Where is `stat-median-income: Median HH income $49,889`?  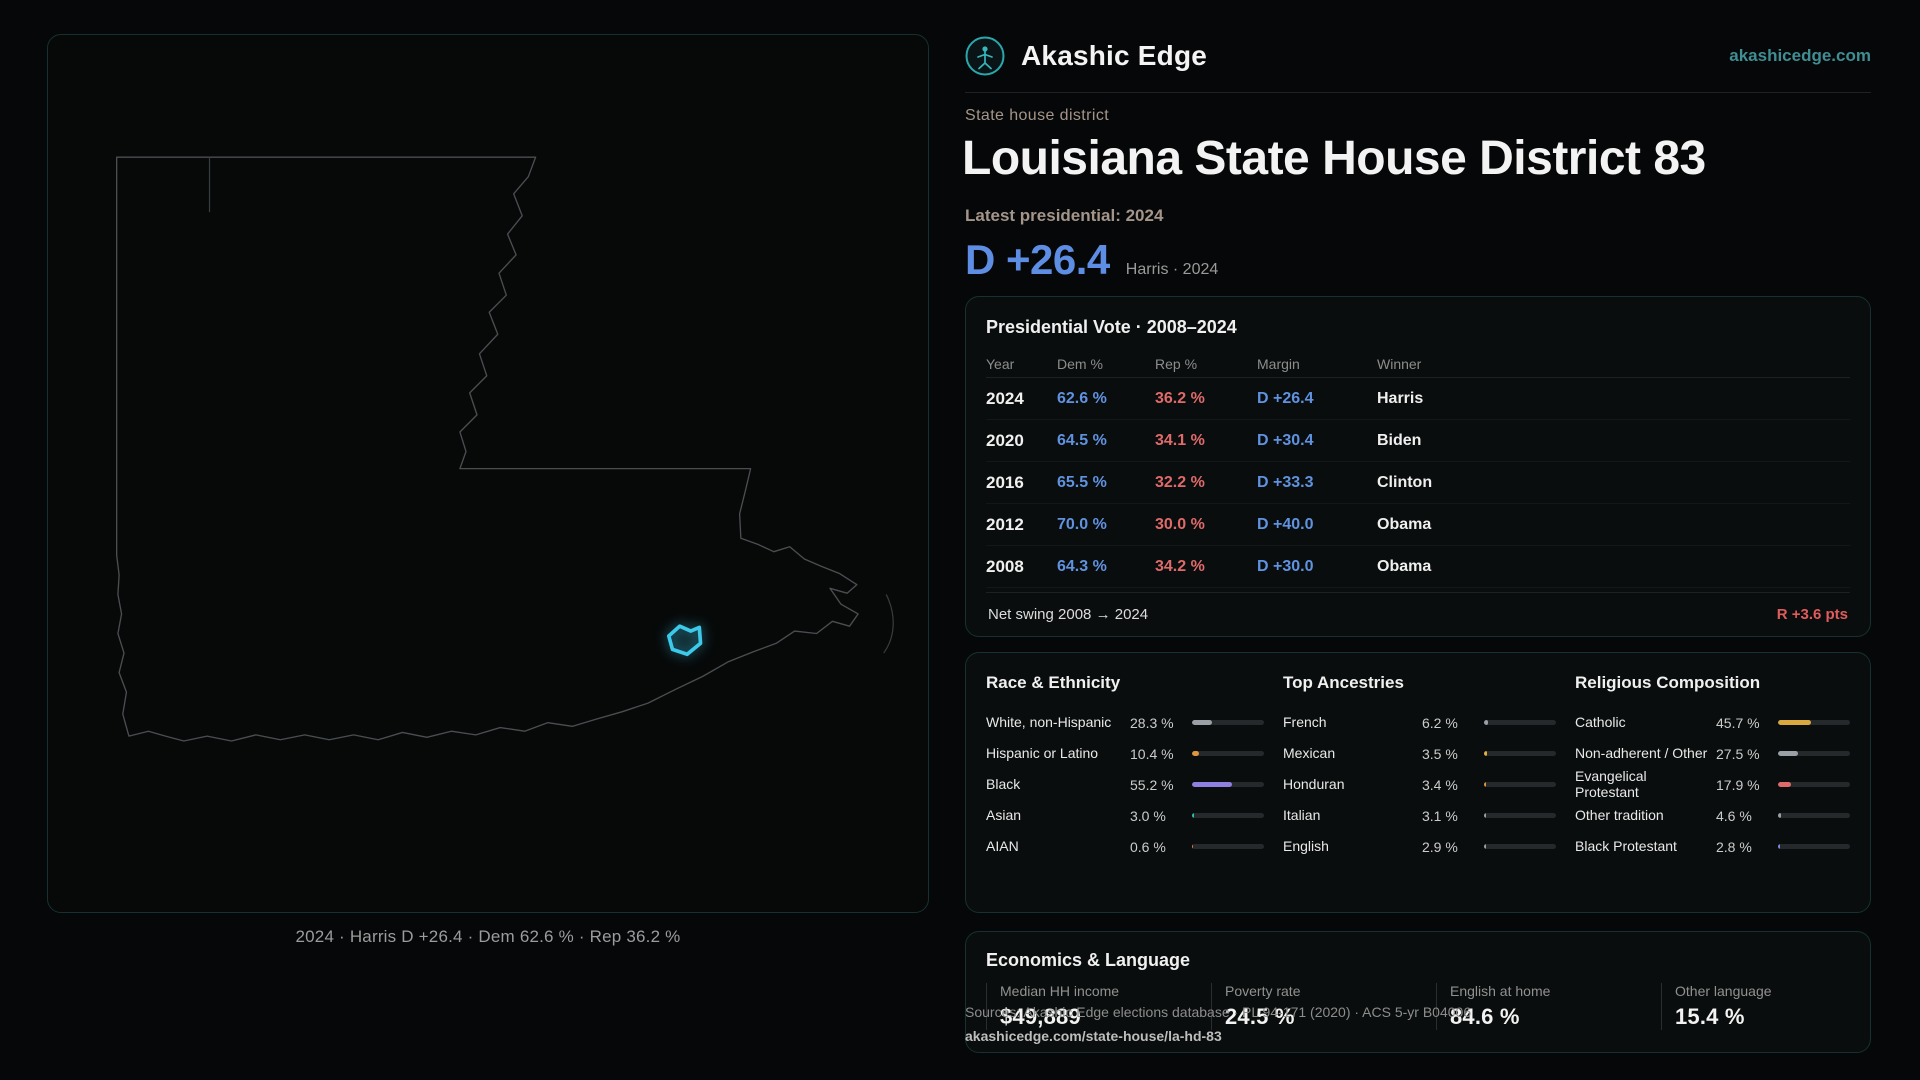
stat-median-income: Median HH income $49,889 is located at coordinates (1098, 1006).